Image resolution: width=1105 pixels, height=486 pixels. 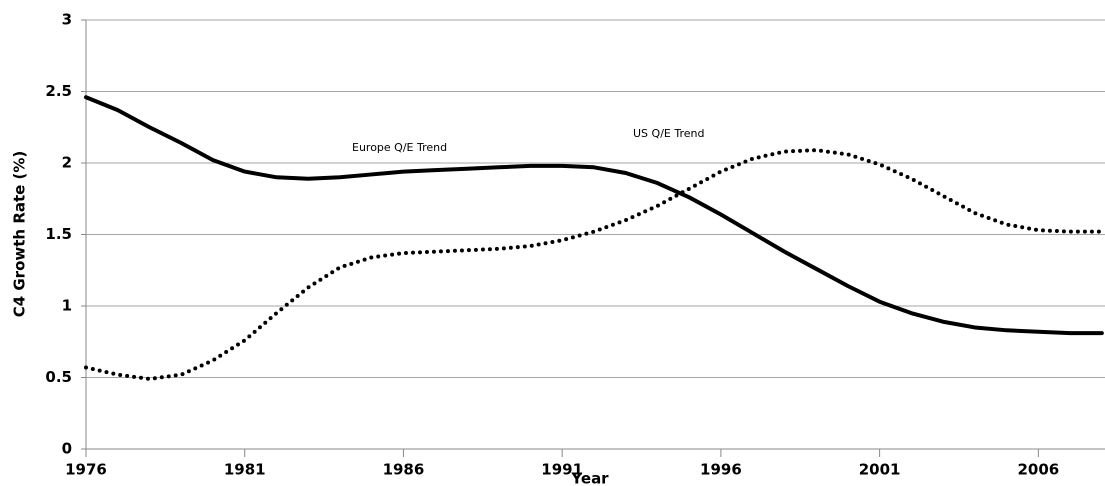 What do you see at coordinates (67, 163) in the screenshot?
I see `y-tick-label: 2` at bounding box center [67, 163].